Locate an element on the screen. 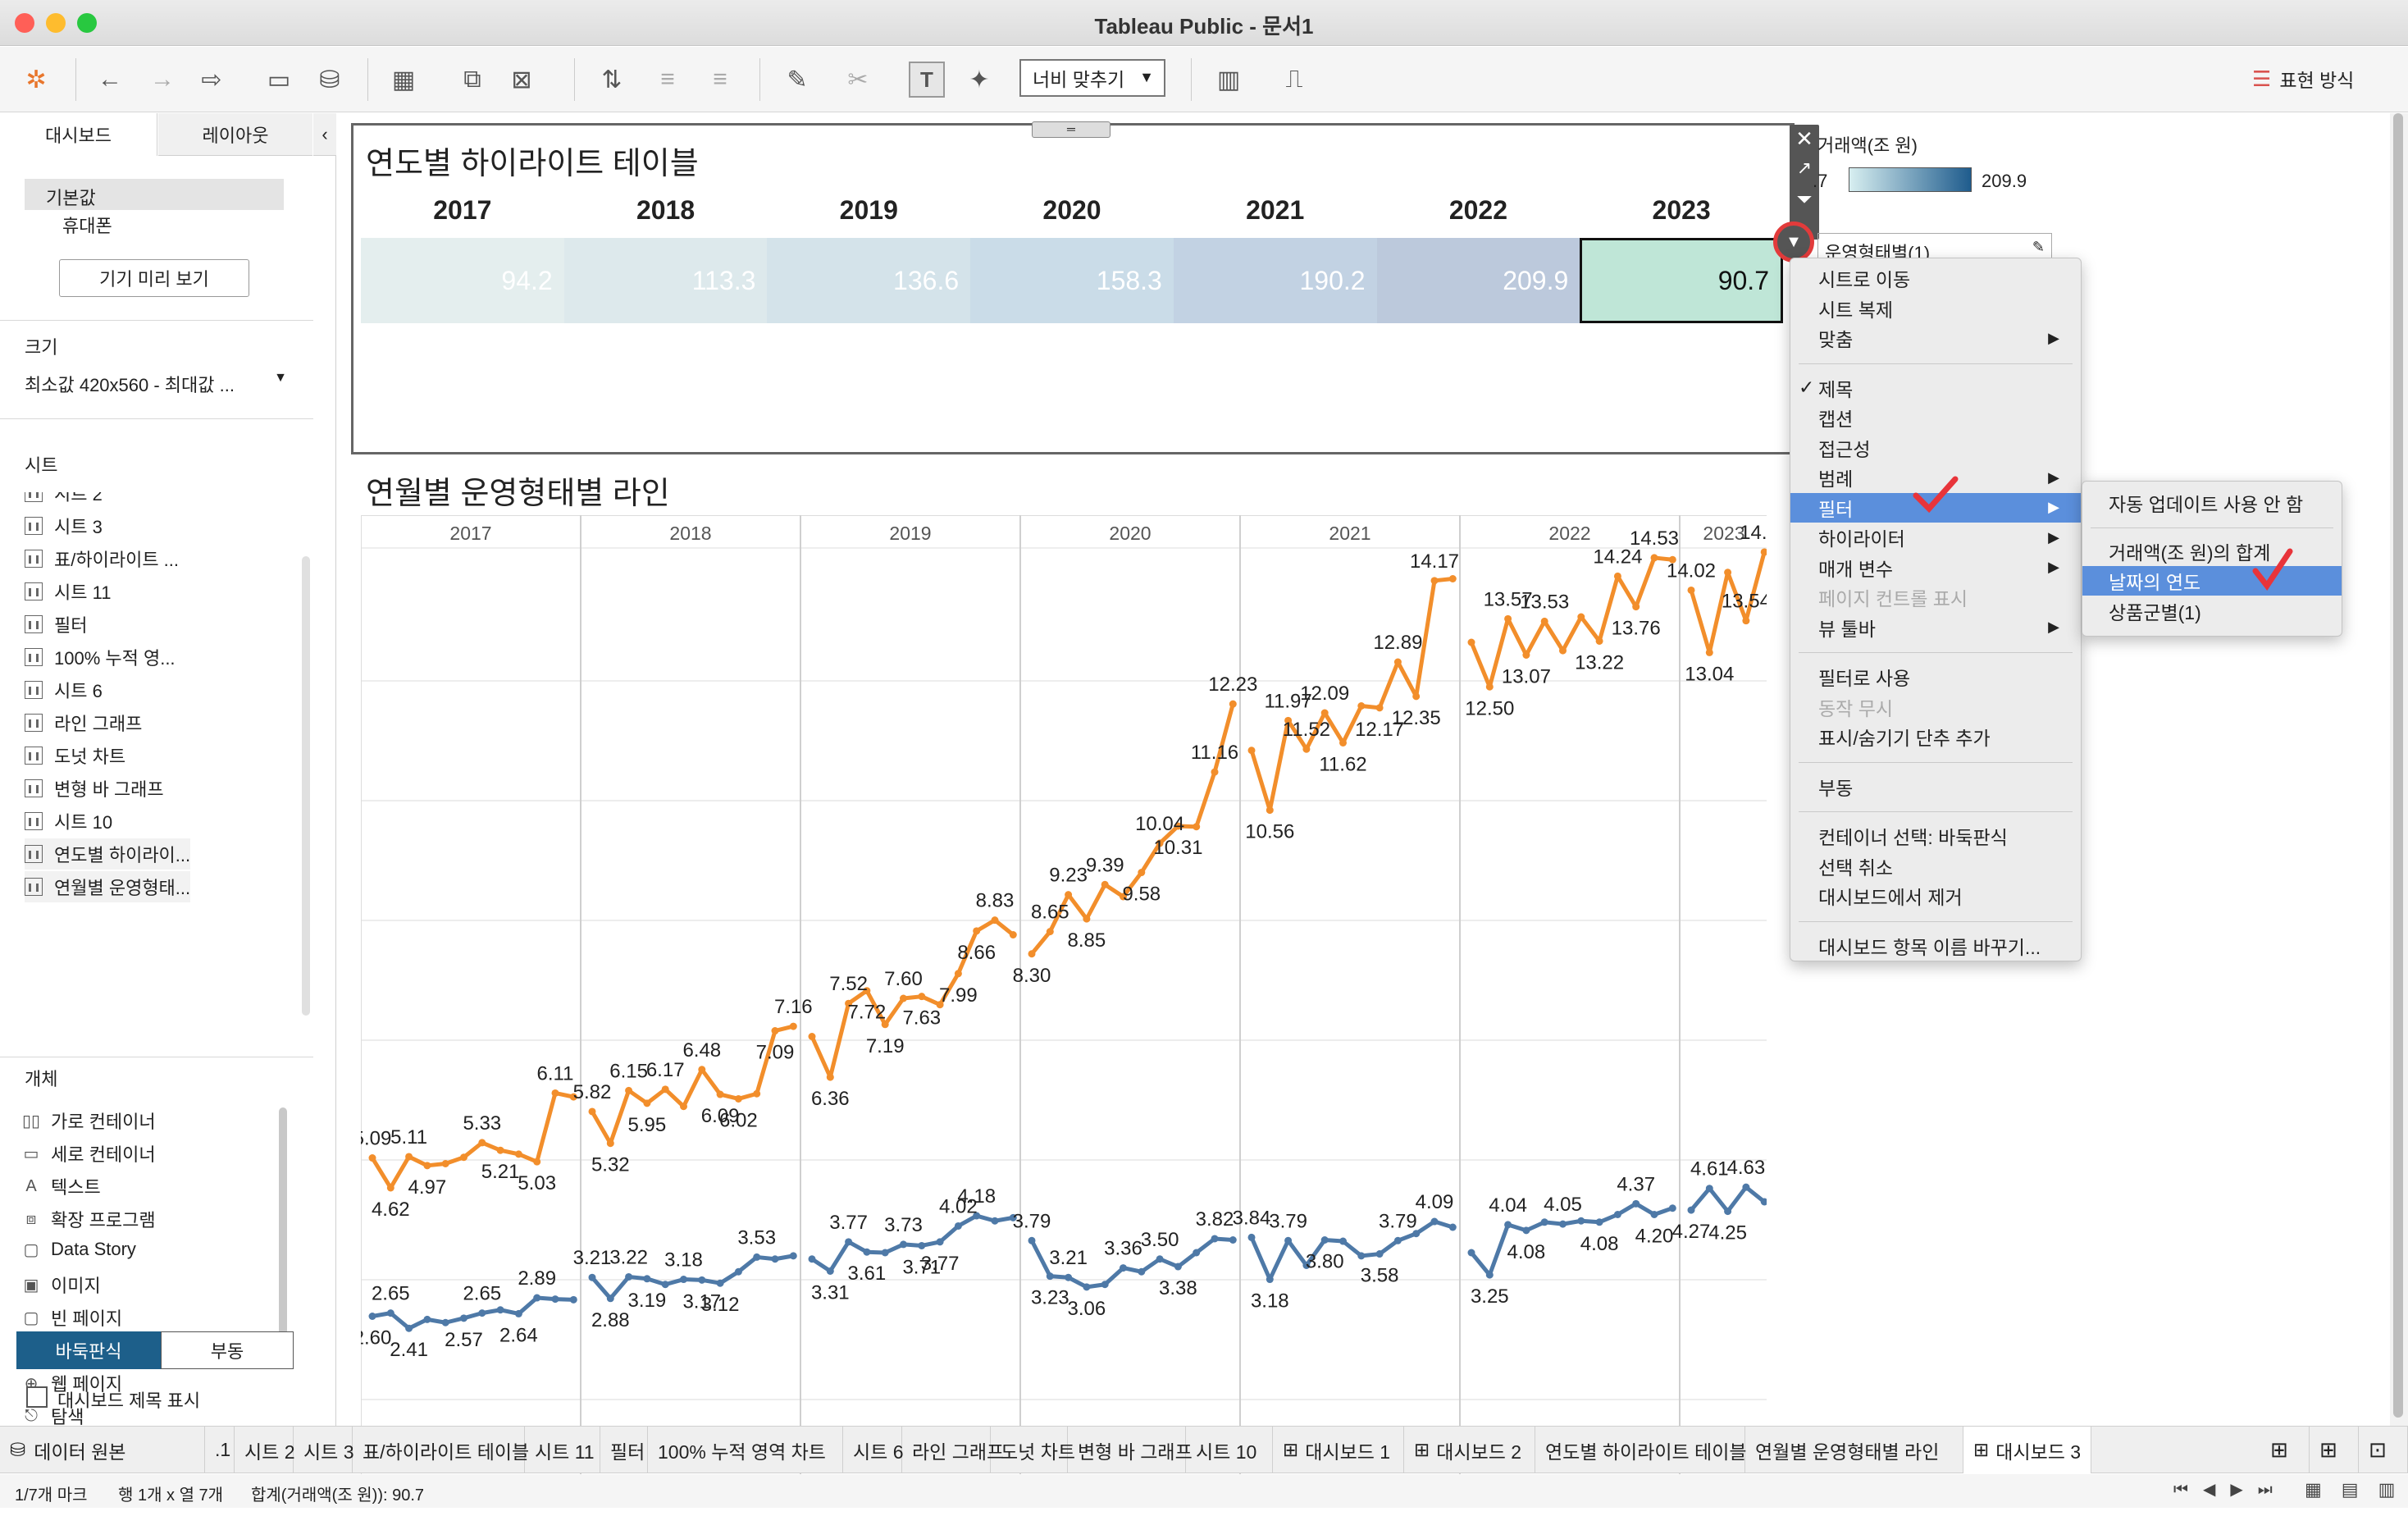  sheet-tab: 도넛 차트 is located at coordinates (1033, 1450).